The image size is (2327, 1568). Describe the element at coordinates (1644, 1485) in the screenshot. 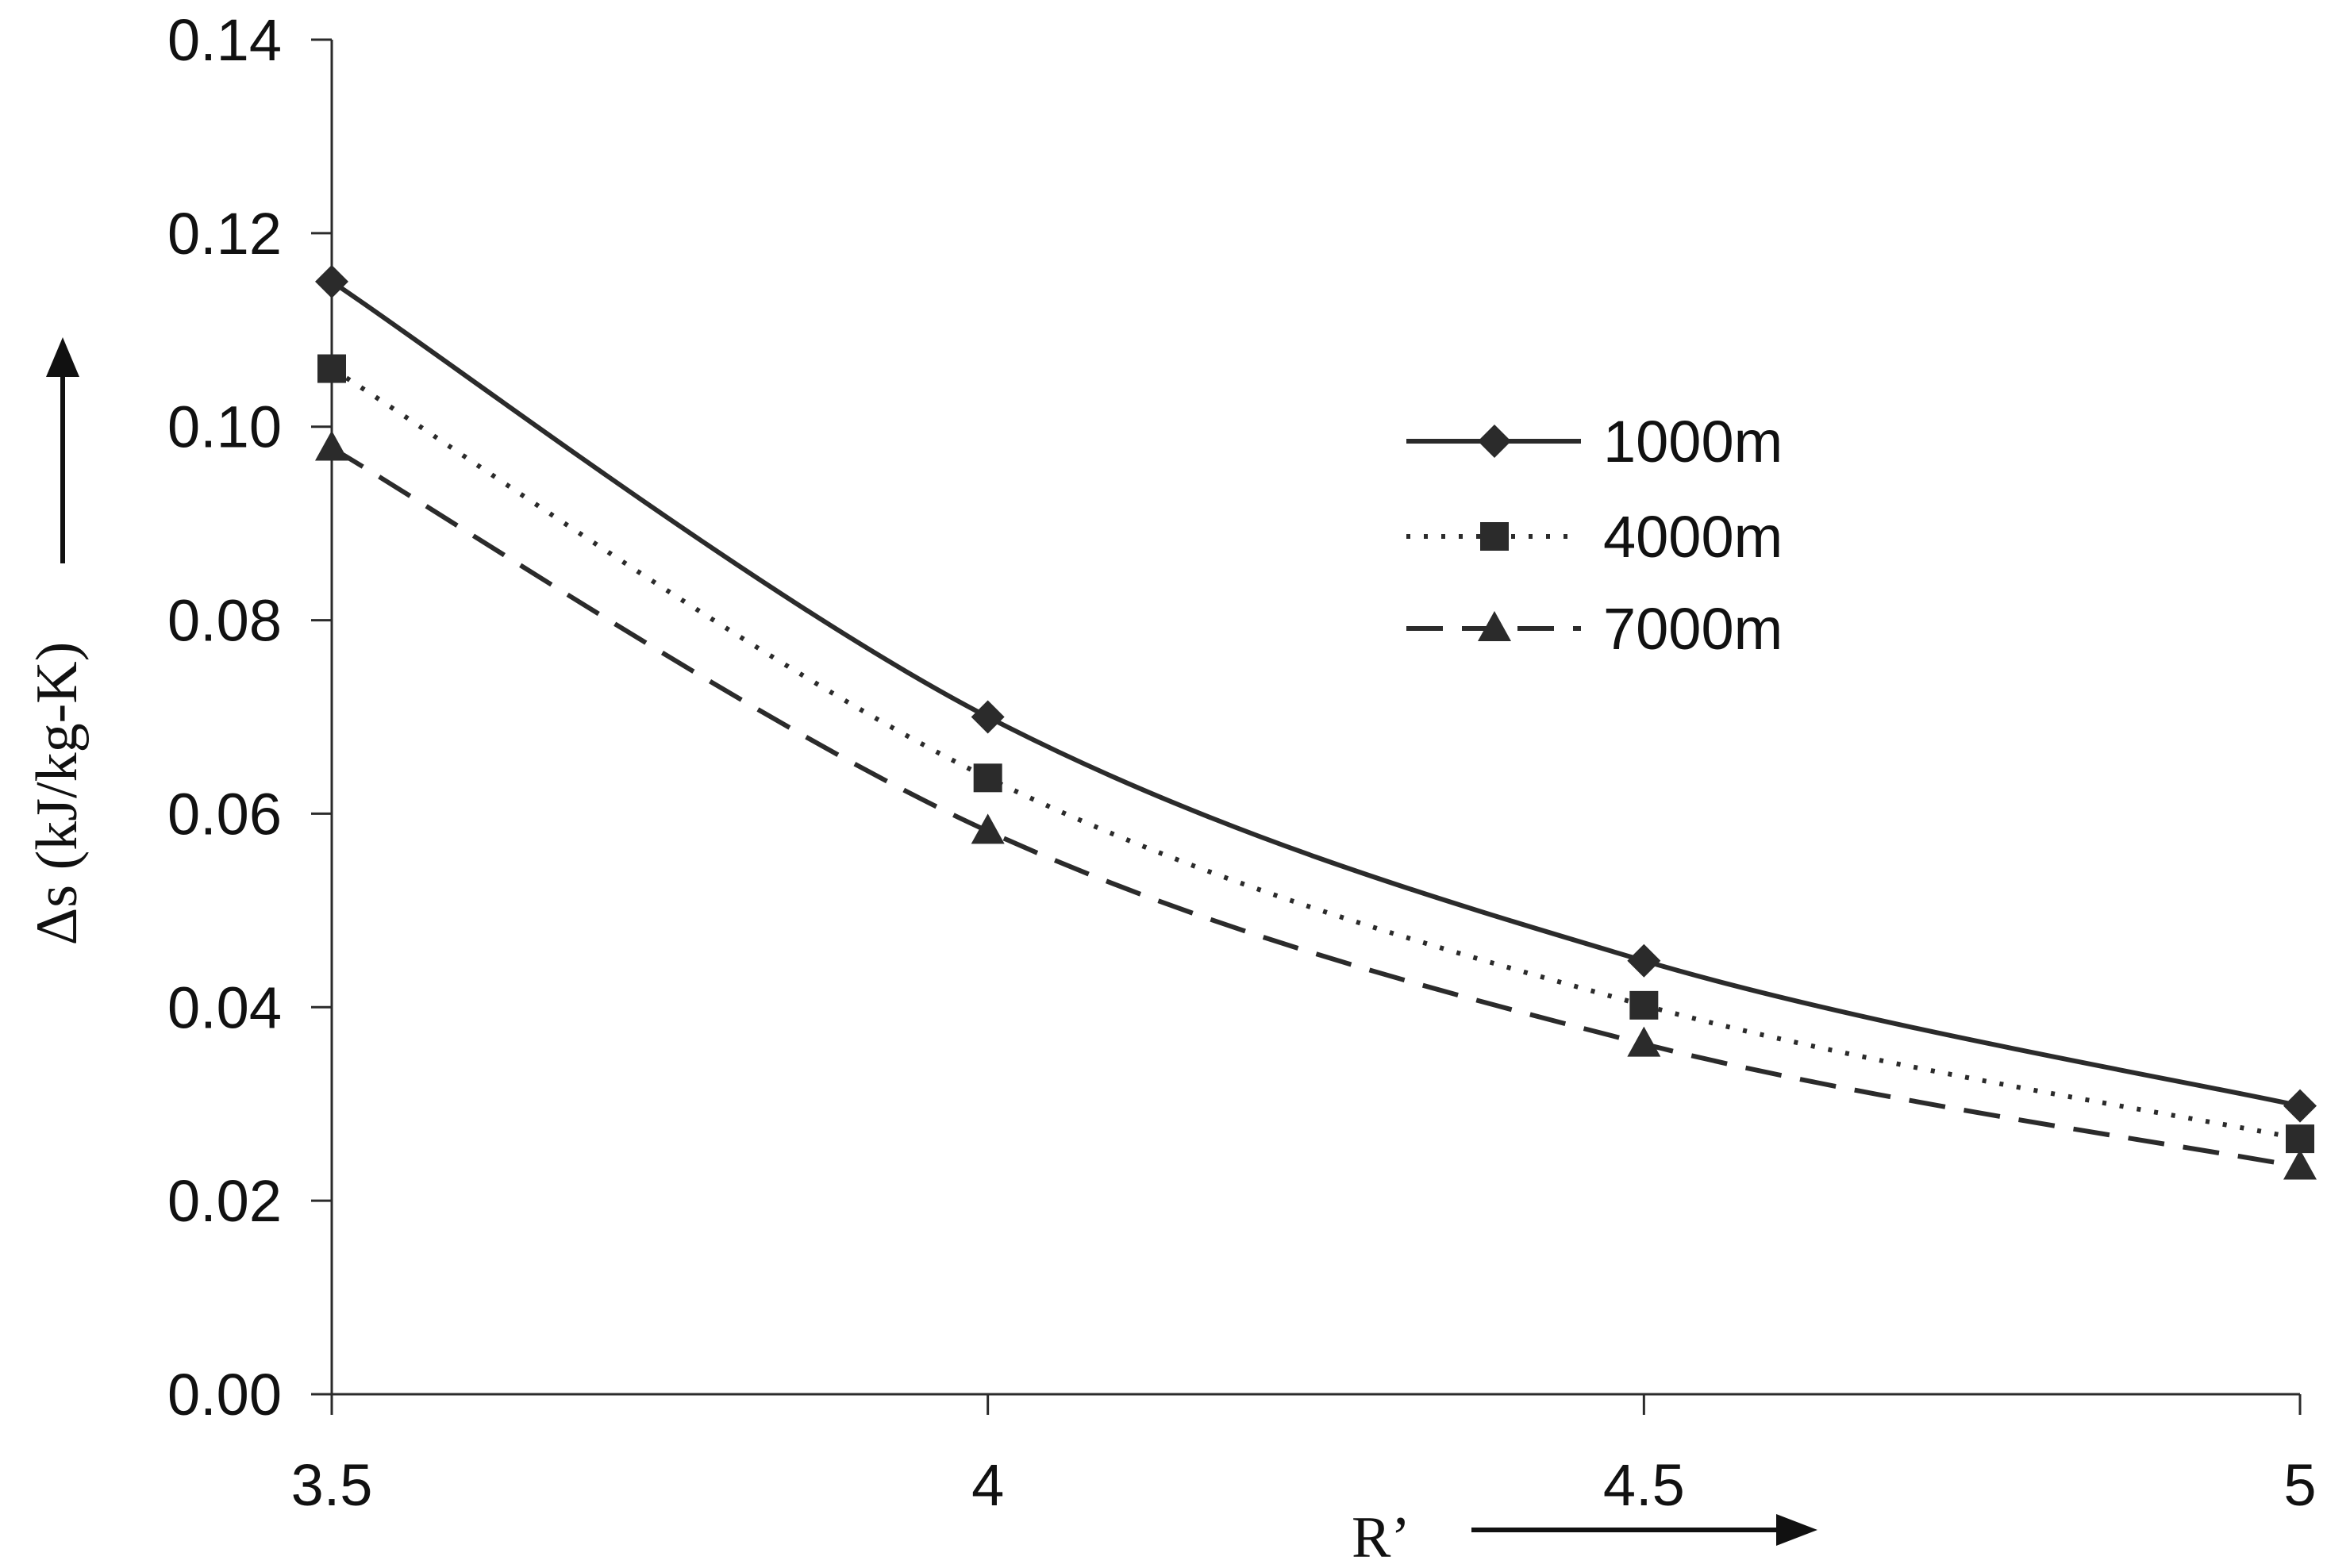

I see `x-tick-label: 4.5` at that location.